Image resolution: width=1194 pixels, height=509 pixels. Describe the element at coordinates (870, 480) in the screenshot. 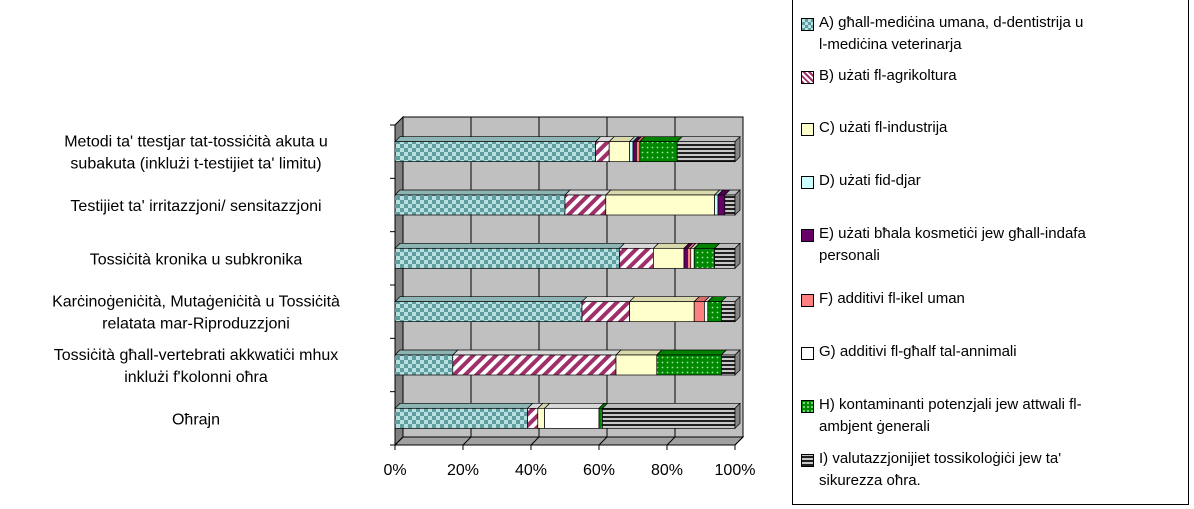

I see `legend-label-line: sikurezza oħra.` at that location.